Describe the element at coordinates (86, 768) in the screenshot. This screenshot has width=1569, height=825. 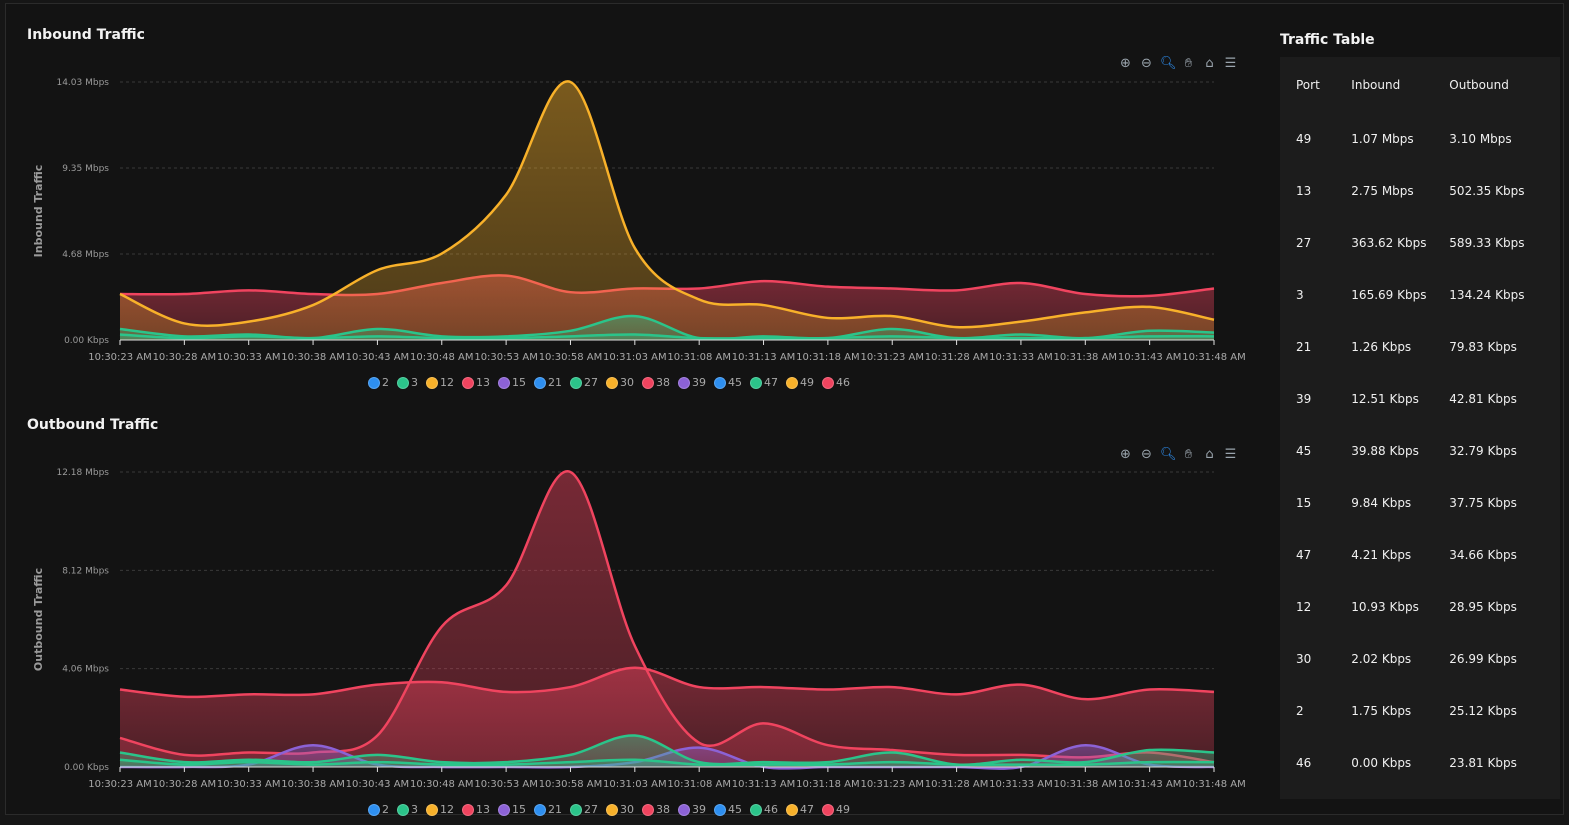
I see `y-tick-label: 0.00 Kbps` at that location.